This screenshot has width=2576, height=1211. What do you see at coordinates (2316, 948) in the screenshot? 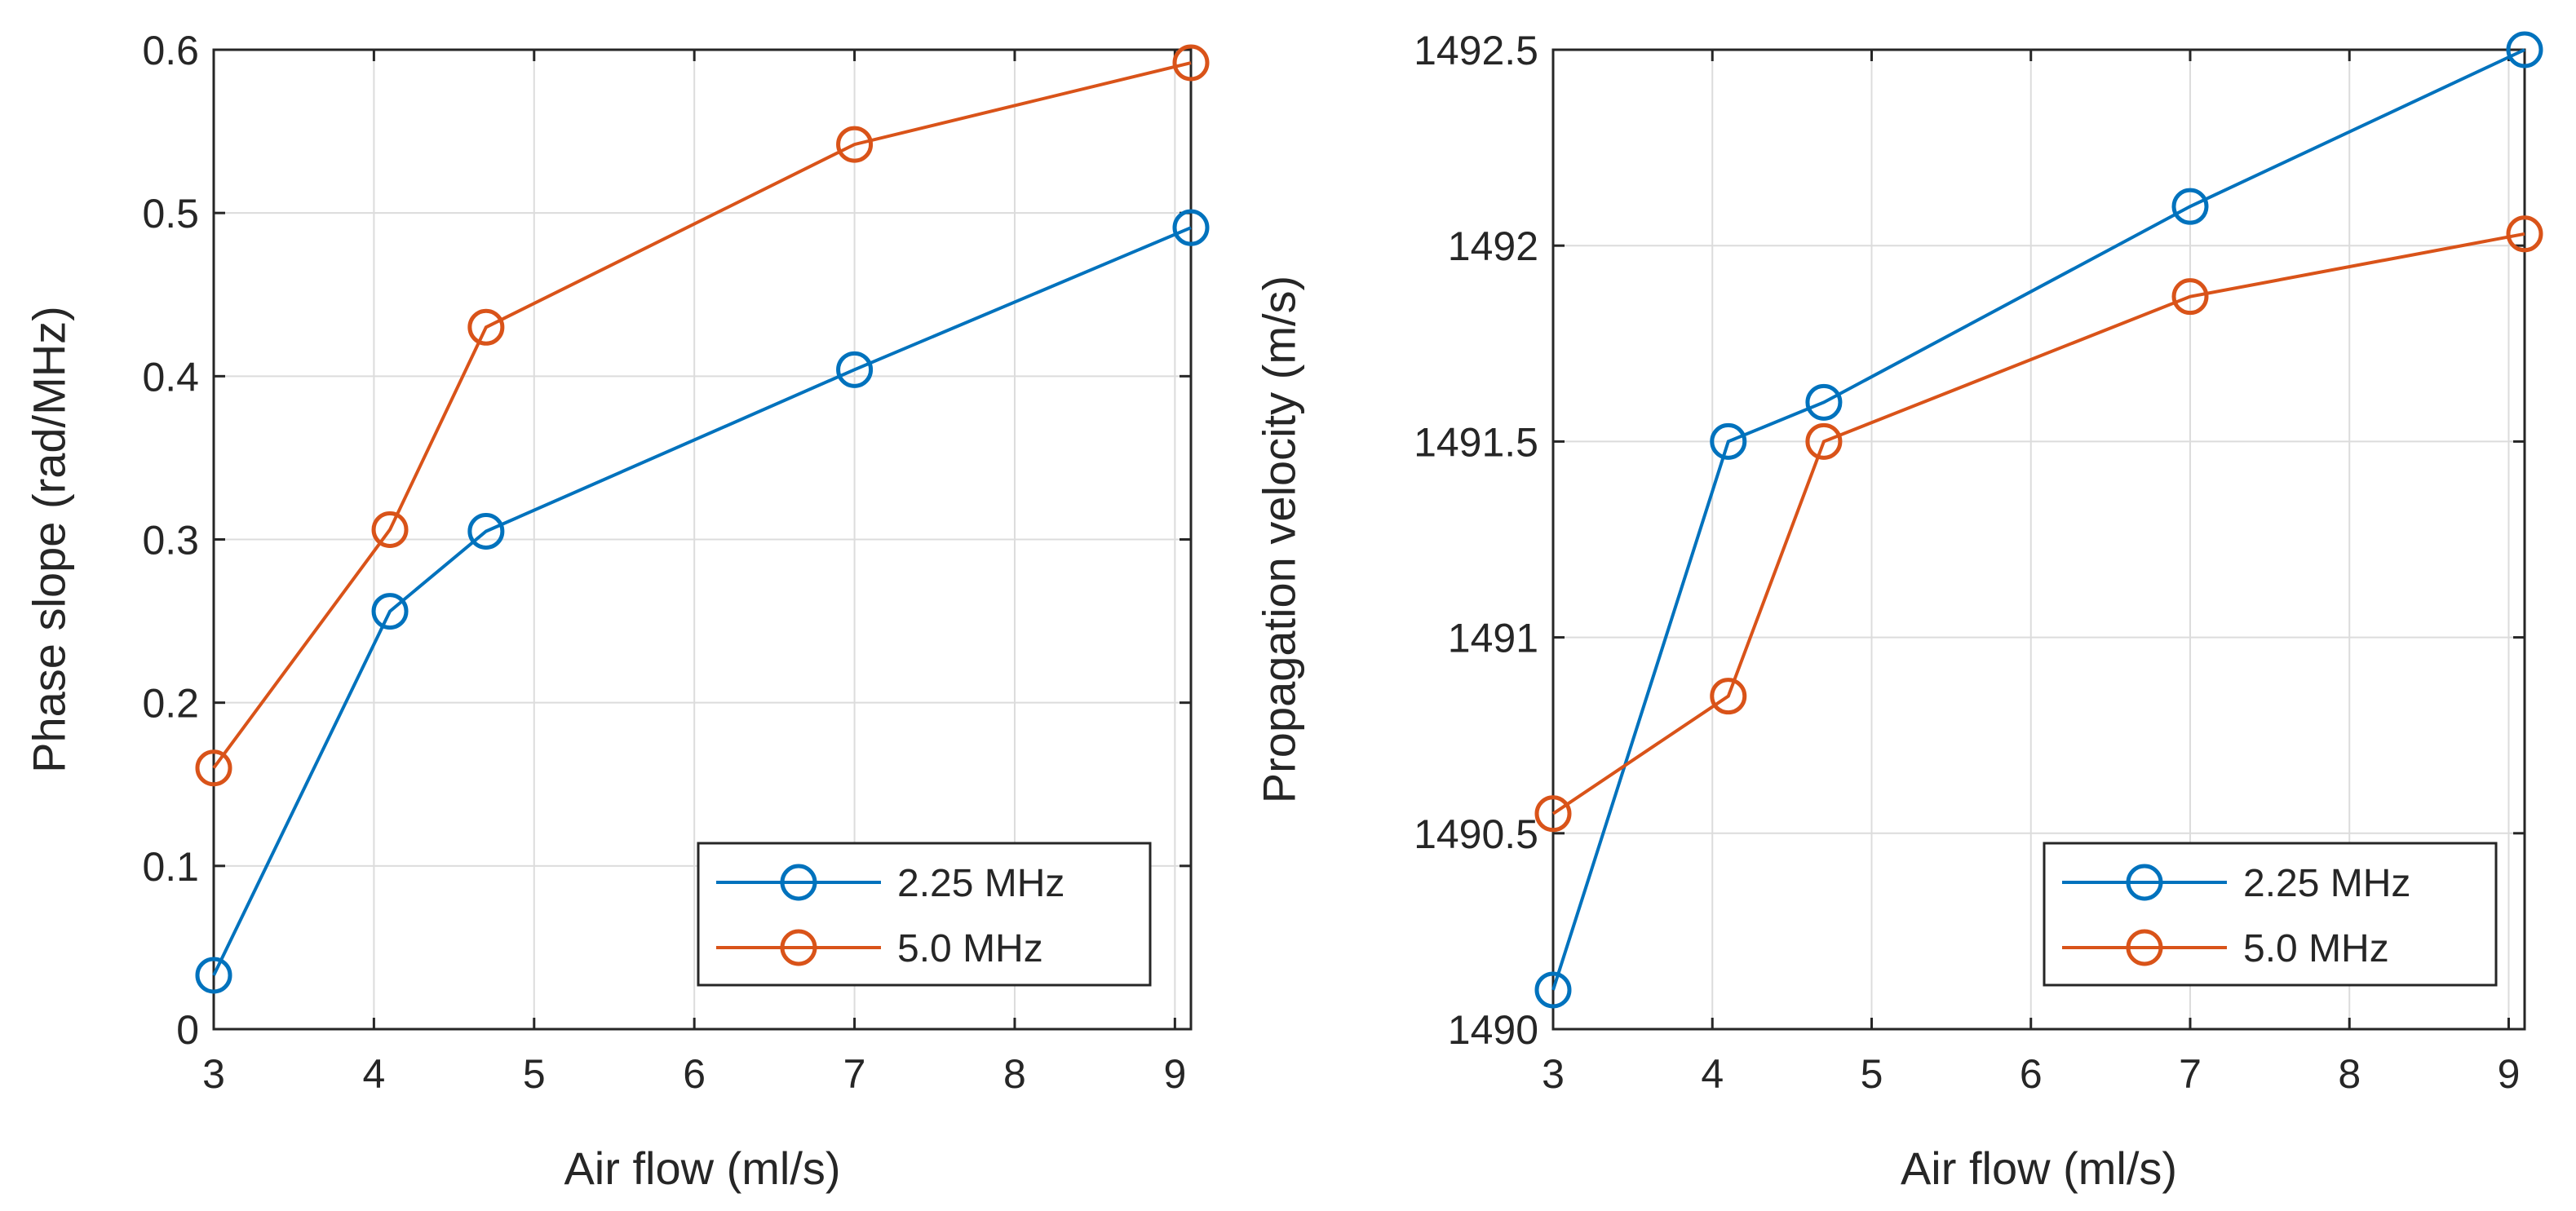
I see `propagation-velocity-legend-label-2: 5.0 MHz` at bounding box center [2316, 948].